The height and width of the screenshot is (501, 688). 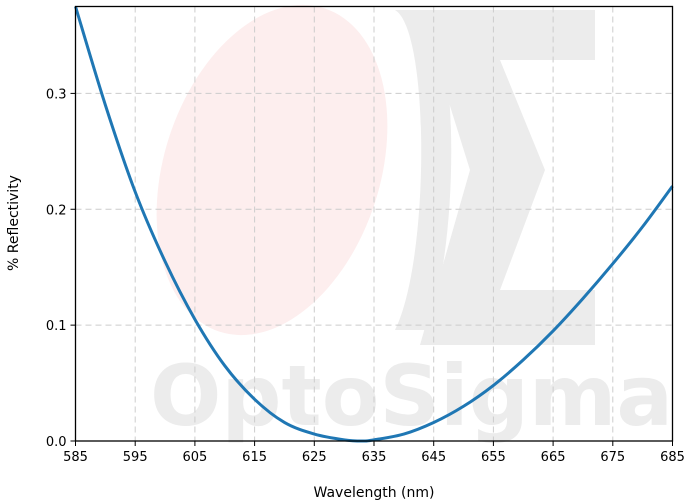 I want to click on x-tick-label: 655, so click(x=493, y=457).